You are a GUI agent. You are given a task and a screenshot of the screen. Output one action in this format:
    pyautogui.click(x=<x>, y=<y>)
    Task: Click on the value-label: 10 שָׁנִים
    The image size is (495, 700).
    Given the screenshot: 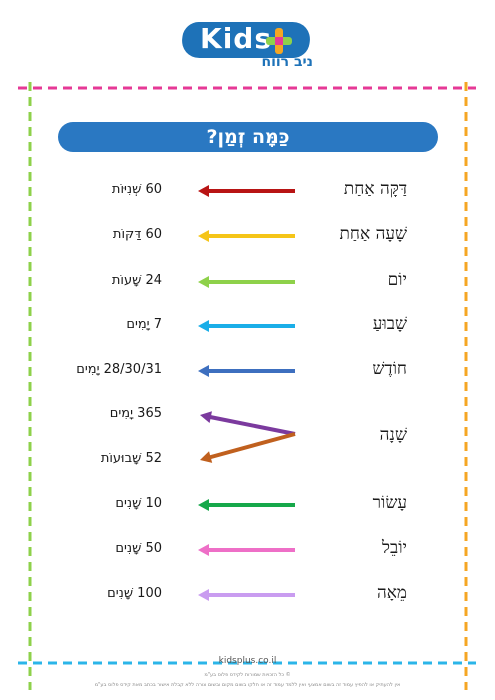 What is the action you would take?
    pyautogui.click(x=138, y=503)
    